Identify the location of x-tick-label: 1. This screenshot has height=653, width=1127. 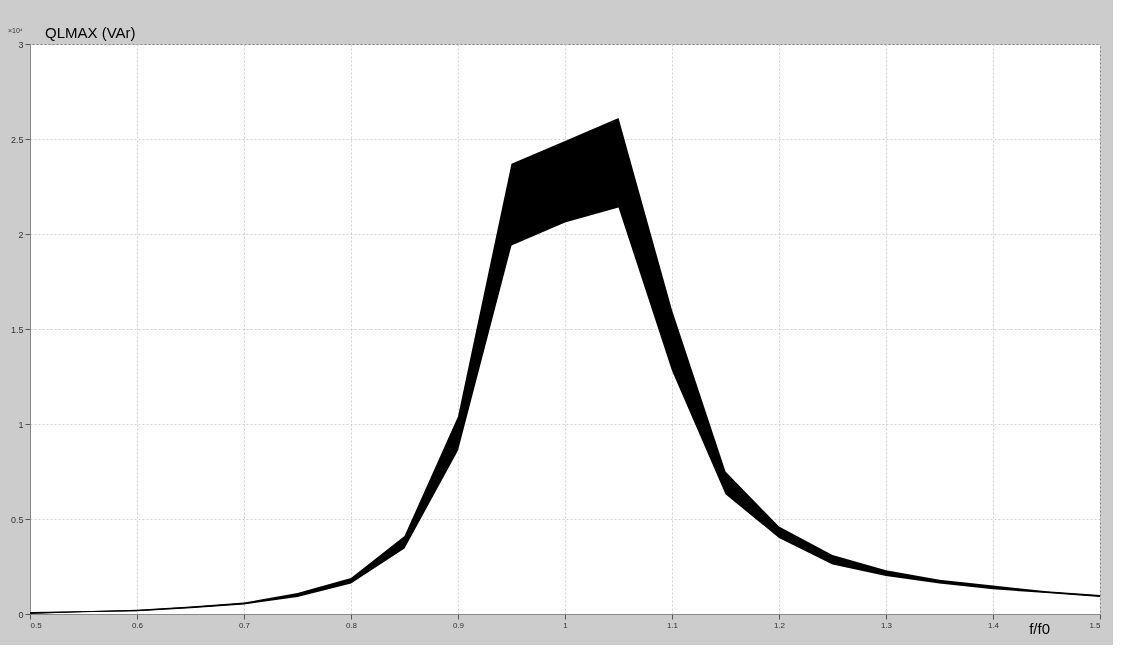
(566, 625).